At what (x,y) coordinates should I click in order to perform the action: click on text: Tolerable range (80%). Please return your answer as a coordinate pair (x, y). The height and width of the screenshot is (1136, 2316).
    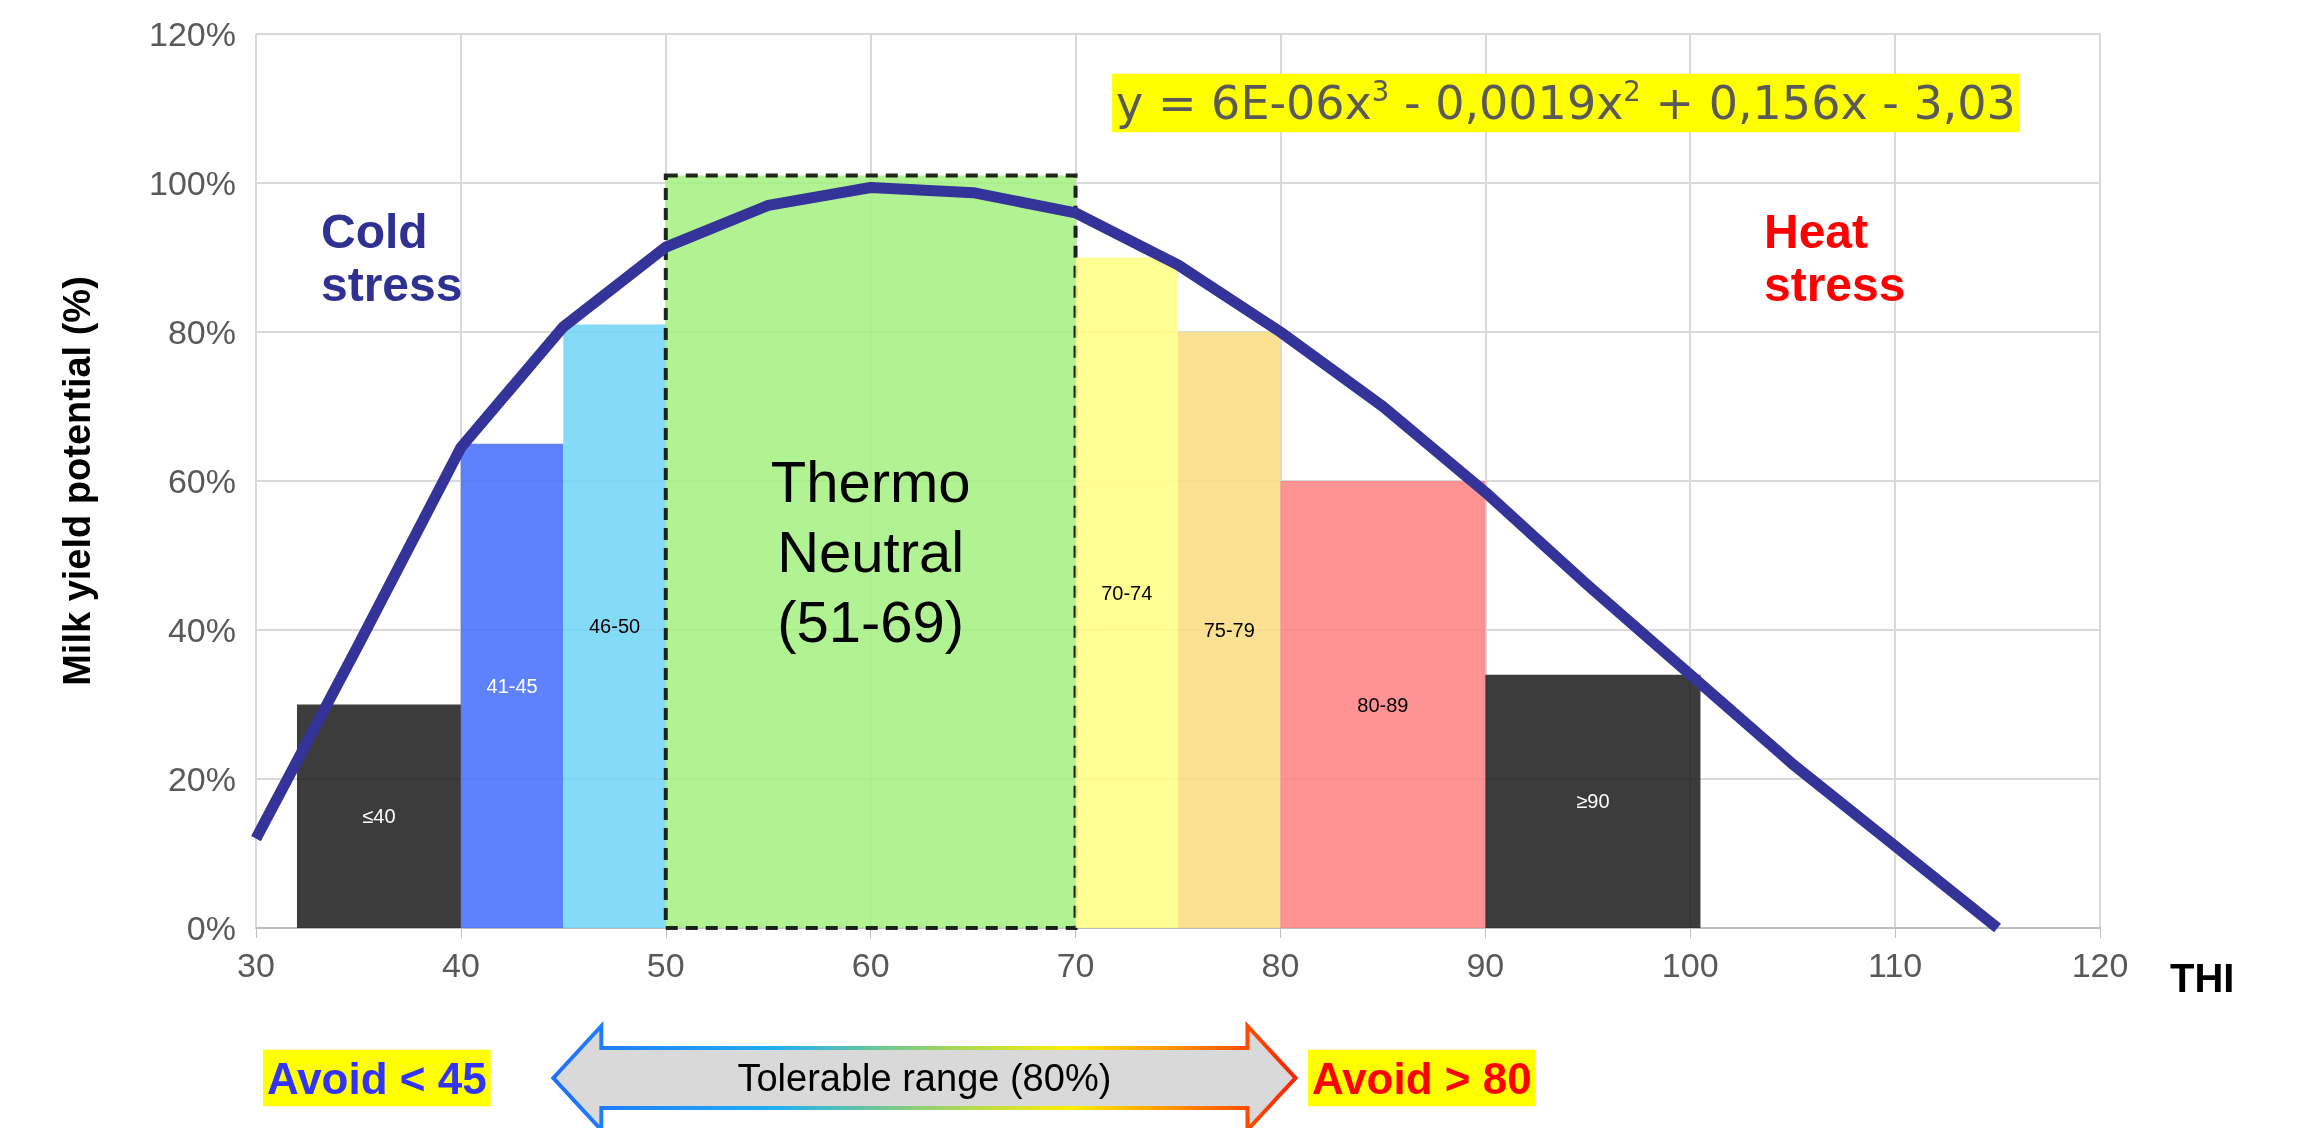
    Looking at the image, I should click on (924, 1078).